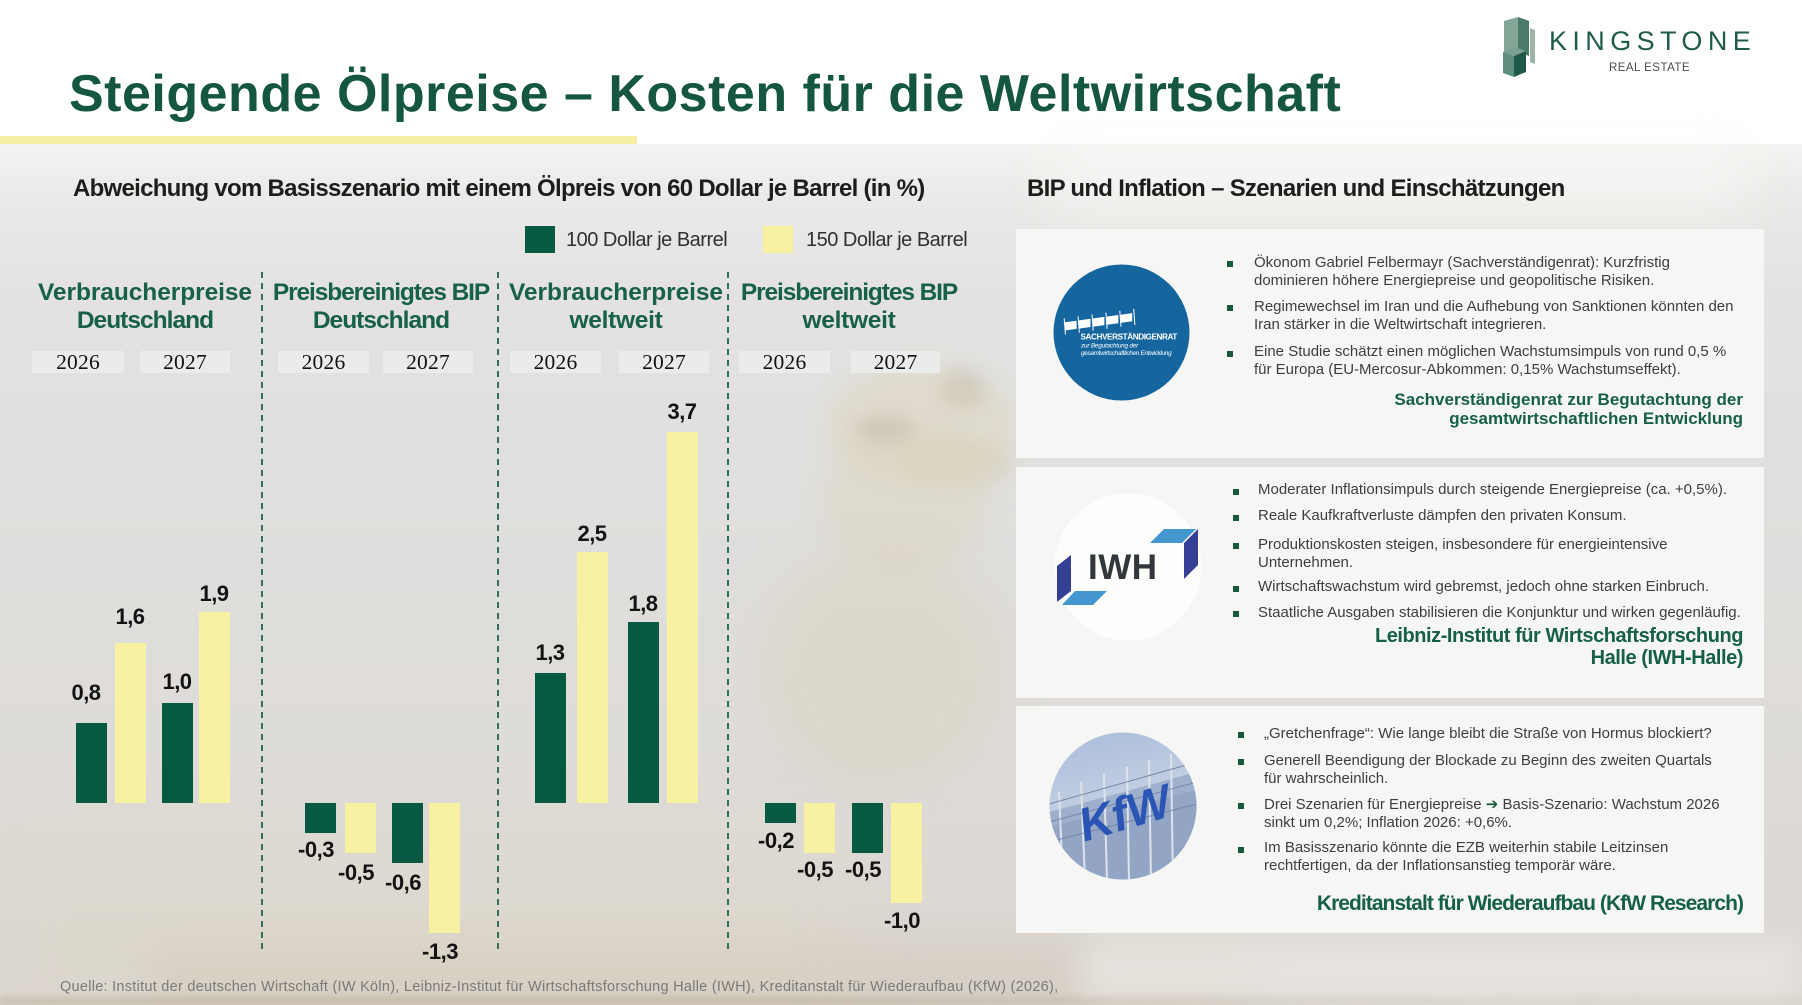  Describe the element at coordinates (1123, 567) in the screenshot. I see `svg-text: IWH` at that location.